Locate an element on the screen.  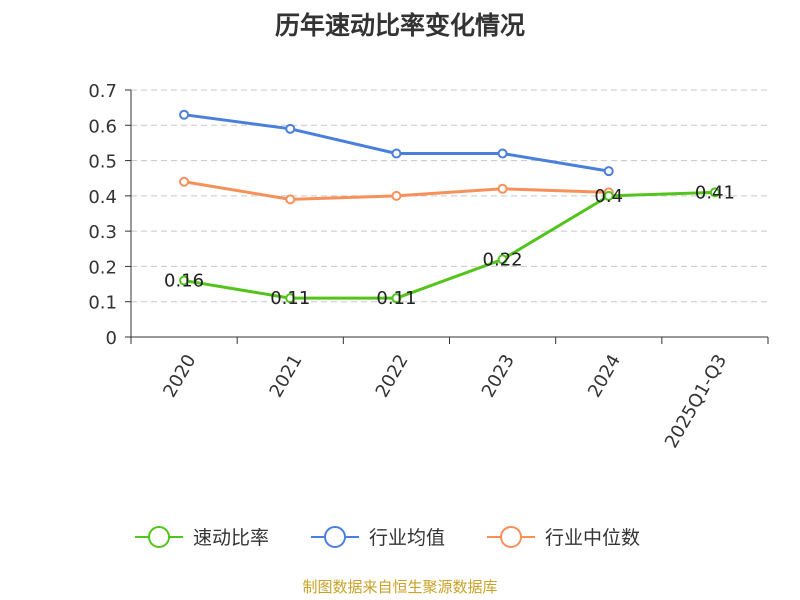
data-label: 0.22 is located at coordinates (503, 259).